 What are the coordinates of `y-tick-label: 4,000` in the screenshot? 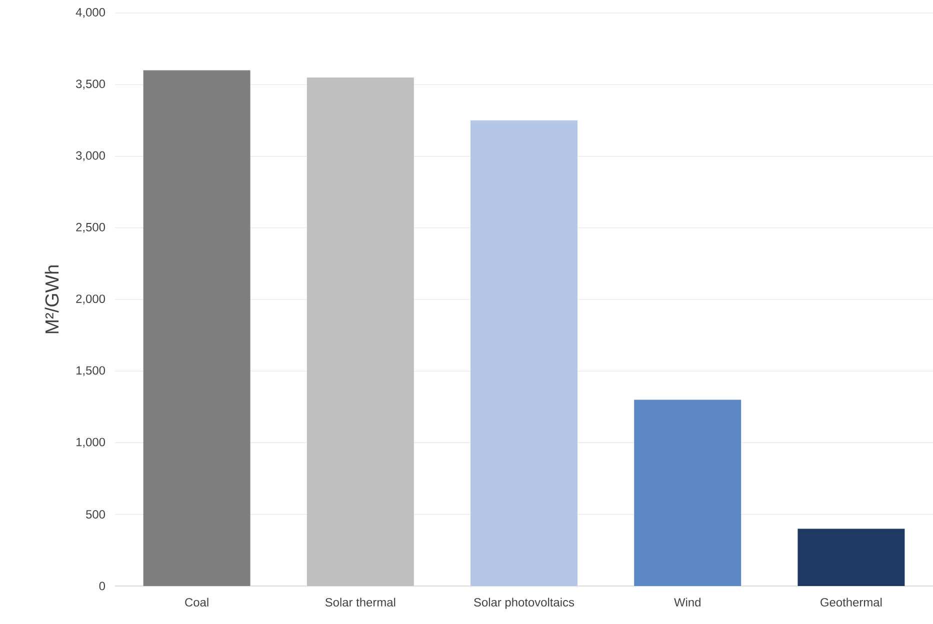 It's located at (91, 13).